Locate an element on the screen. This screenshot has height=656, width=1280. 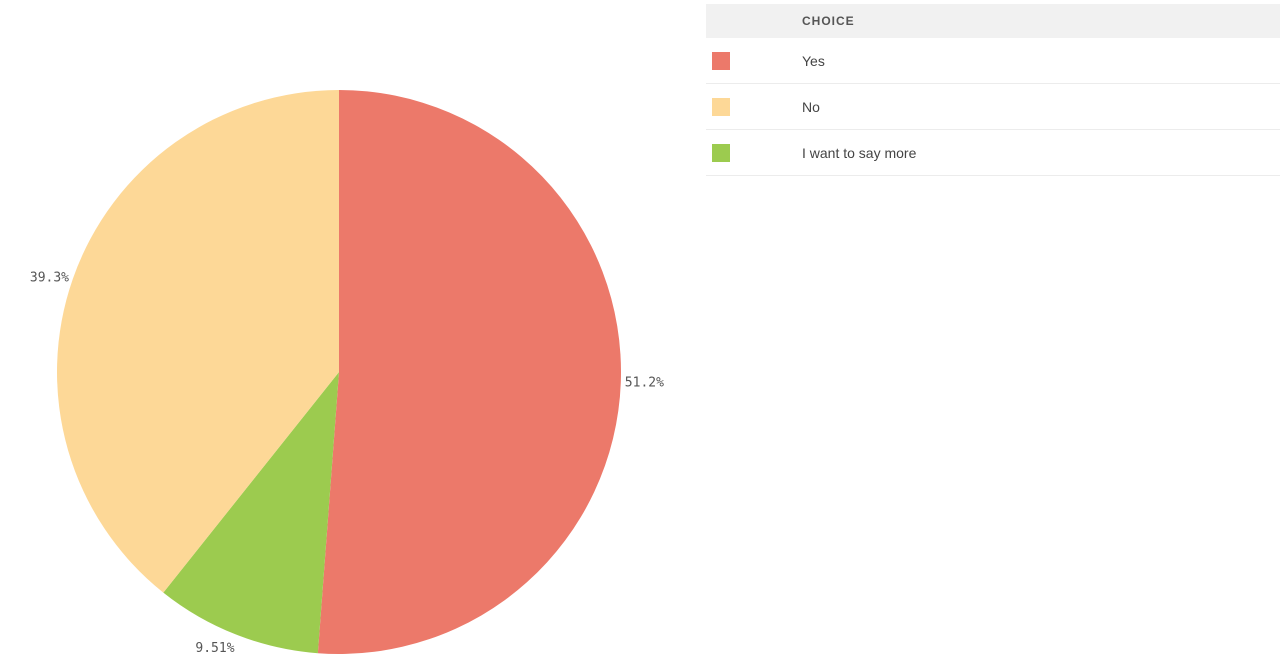
legend-label-no: No is located at coordinates (811, 106).